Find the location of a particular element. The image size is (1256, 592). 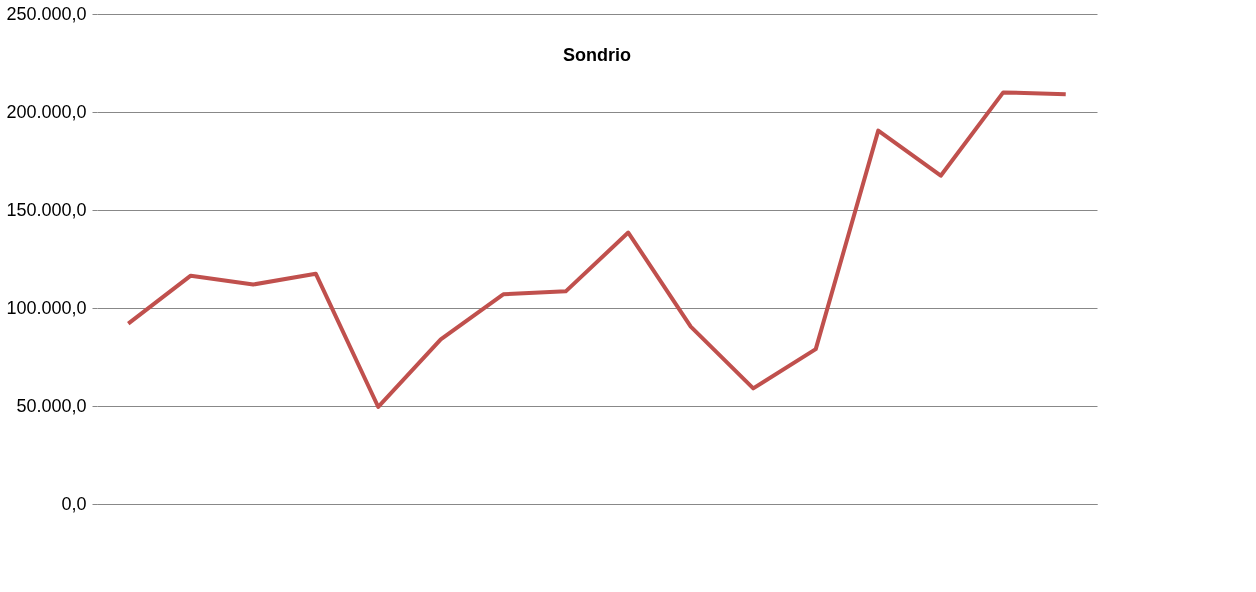

y-tick-label: 250.000,0 is located at coordinates (46, 13).